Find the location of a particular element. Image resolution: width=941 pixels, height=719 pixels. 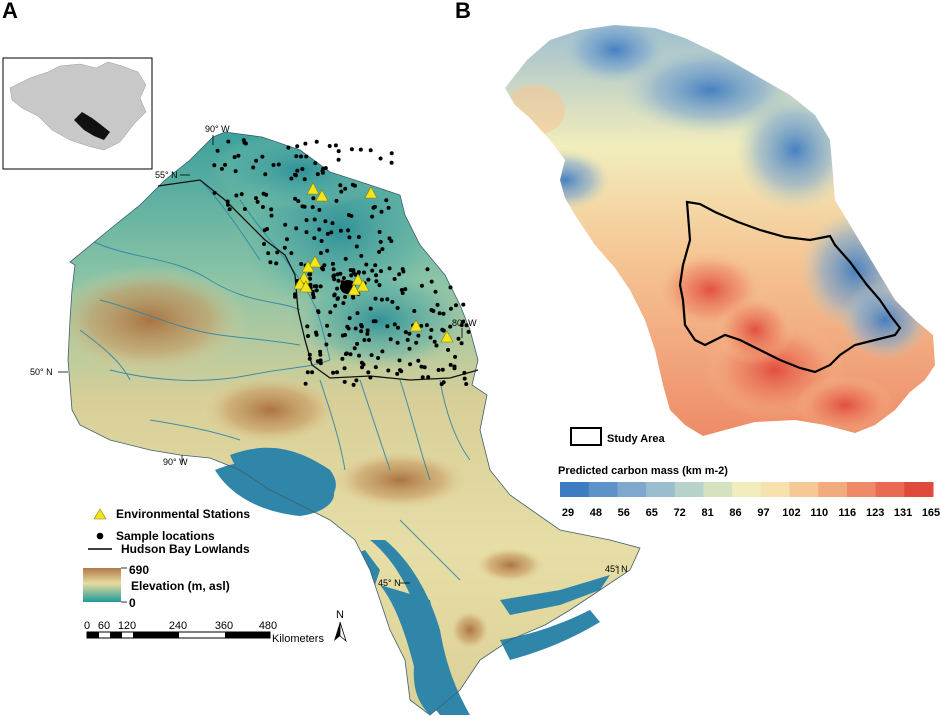

north-arrow: N is located at coordinates (340, 626).